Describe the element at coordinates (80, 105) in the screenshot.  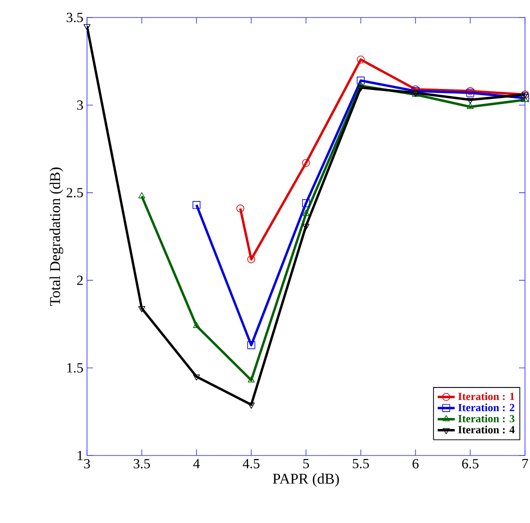
I see `y-tick-label: 3` at that location.